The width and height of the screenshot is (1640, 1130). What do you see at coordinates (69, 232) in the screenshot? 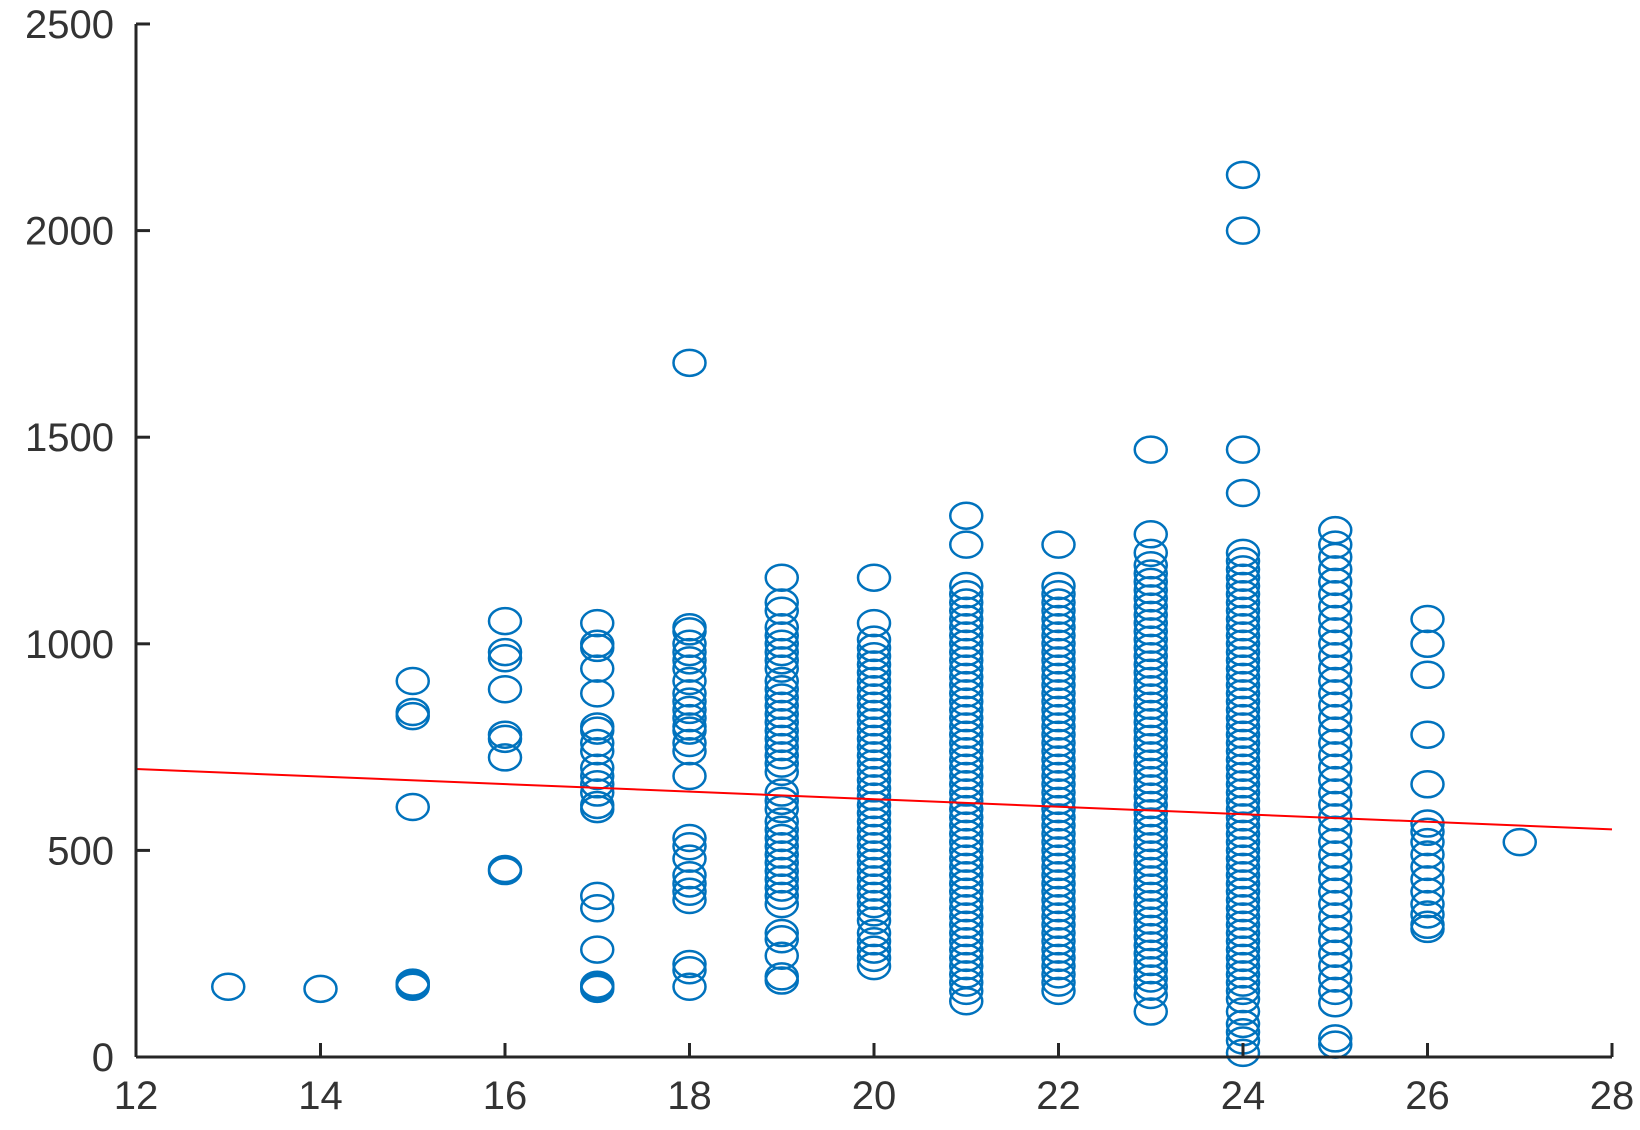
I see `y-tick-label: 2000` at bounding box center [69, 232].